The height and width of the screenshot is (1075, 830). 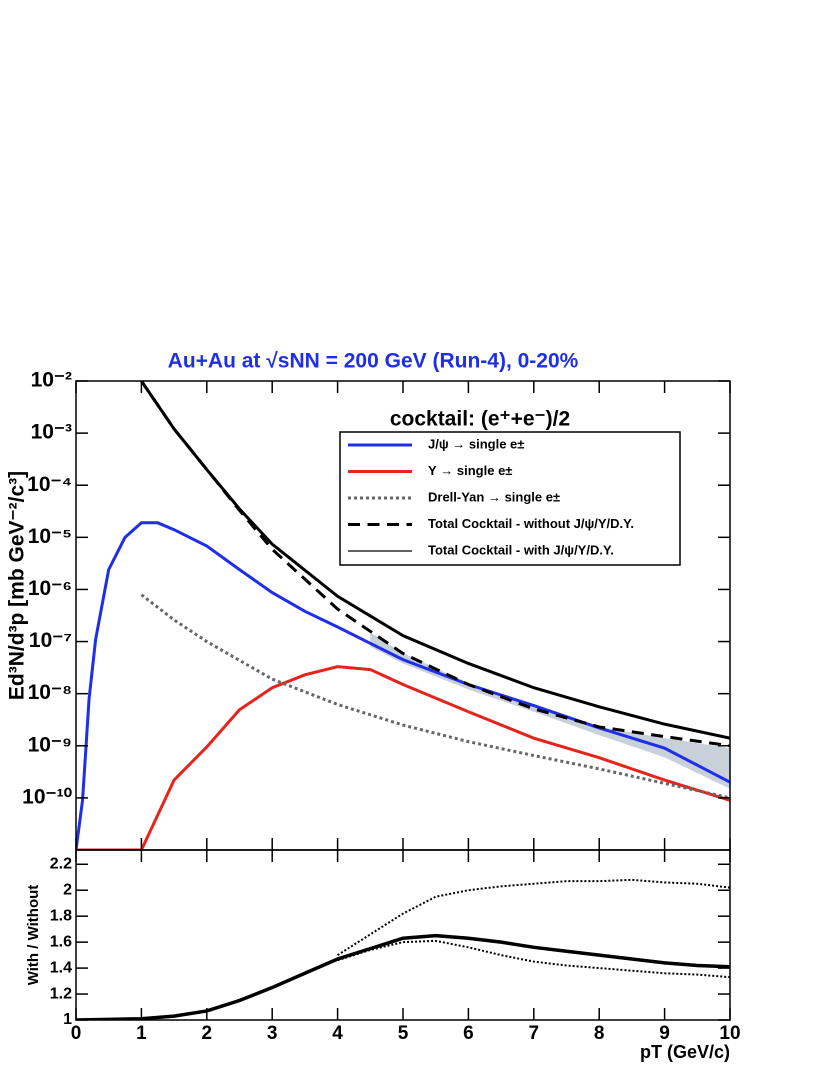 What do you see at coordinates (17, 585) in the screenshot?
I see `y-axis-label: Ed³N/d³p [mb GeV⁻²/c³]` at bounding box center [17, 585].